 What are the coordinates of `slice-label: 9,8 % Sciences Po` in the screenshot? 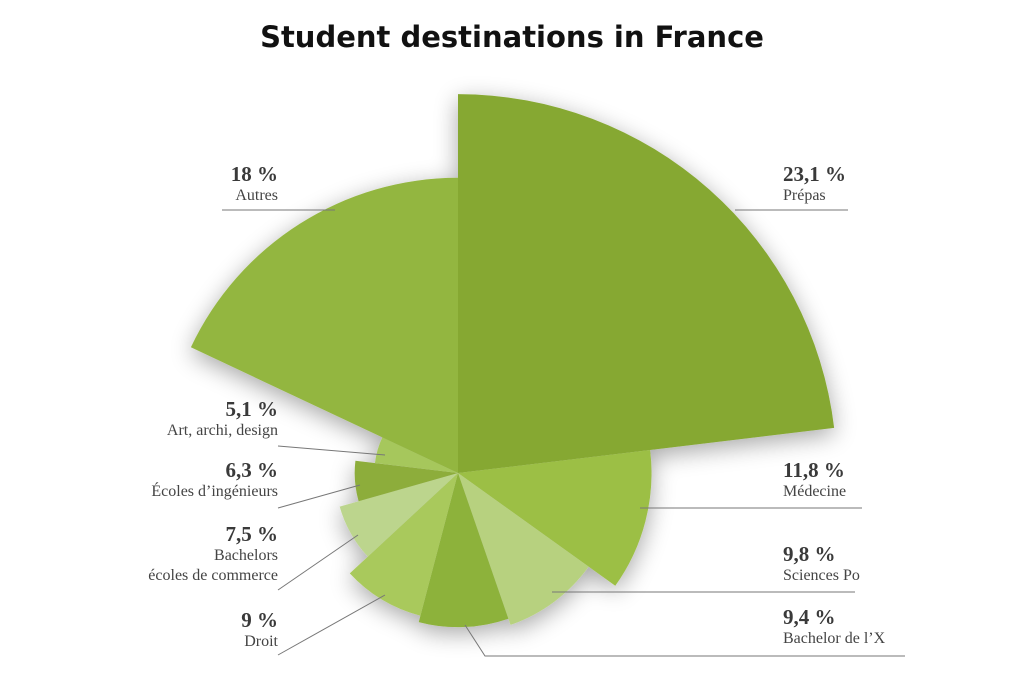 It's located at (903, 564).